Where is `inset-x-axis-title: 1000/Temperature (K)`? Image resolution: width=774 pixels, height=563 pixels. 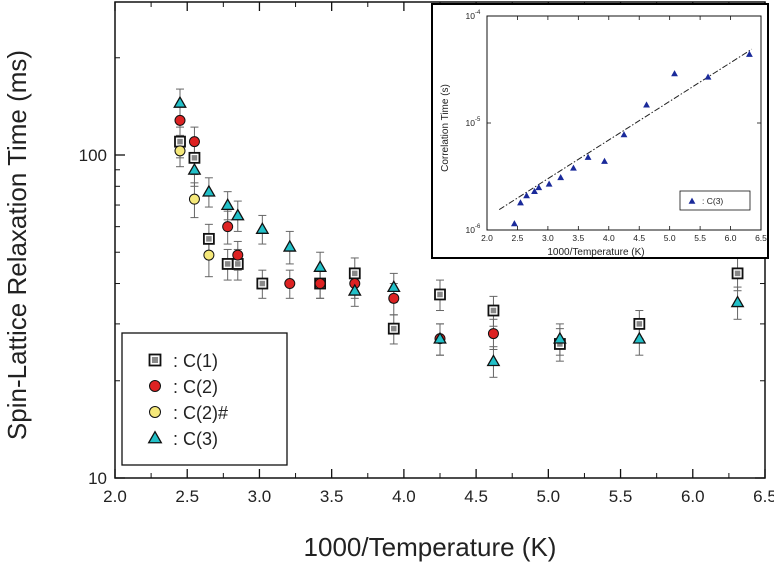
inset-x-axis-title: 1000/Temperature (K) is located at coordinates (595, 252).